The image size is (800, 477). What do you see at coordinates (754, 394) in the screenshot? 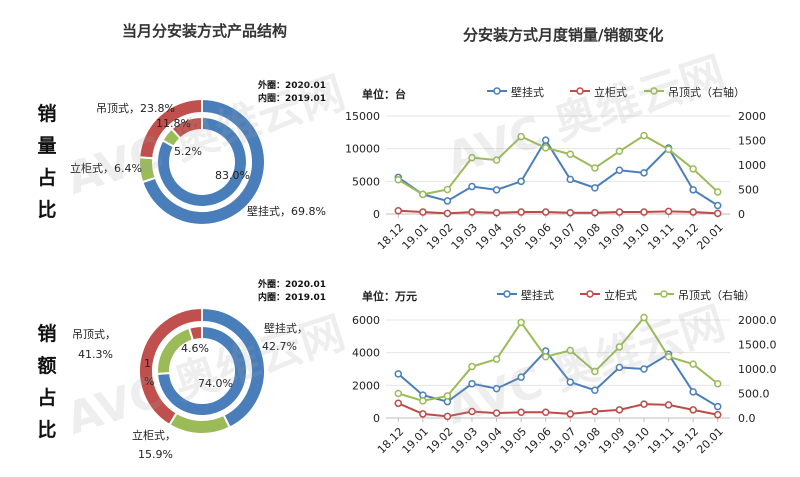
I see `y2-tick-label: 500.0` at bounding box center [754, 394].